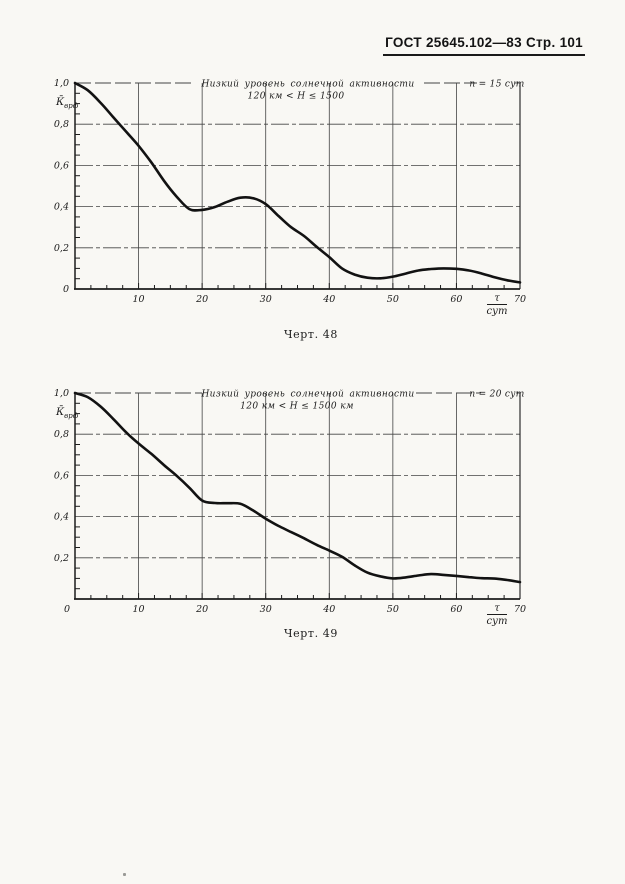  I want to click on y-tick-label: 0, so click(66, 289).